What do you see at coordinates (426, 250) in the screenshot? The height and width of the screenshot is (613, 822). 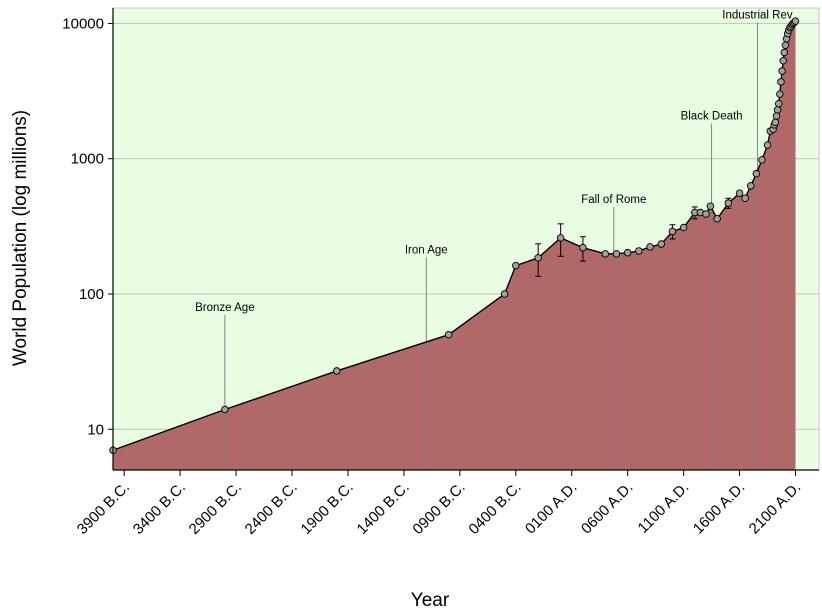 I see `annotation-label: Iron Age` at bounding box center [426, 250].